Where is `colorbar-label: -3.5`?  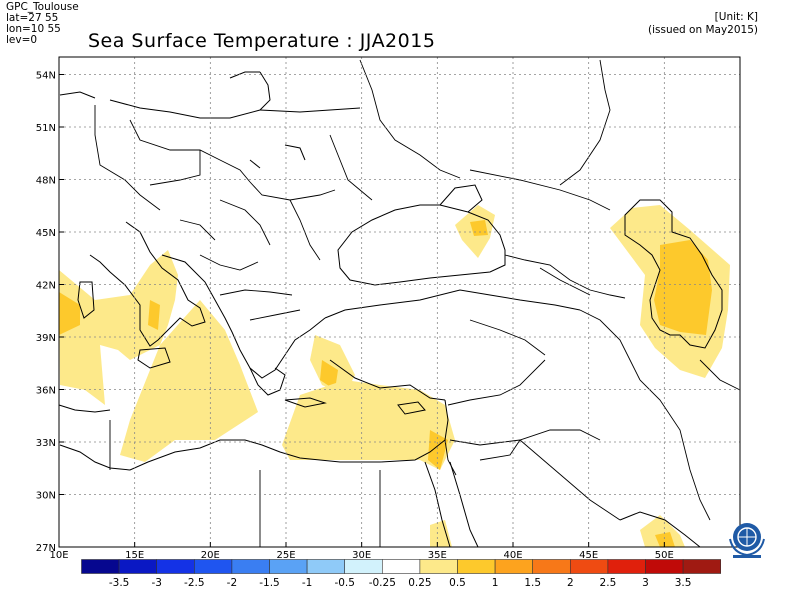
colorbar-label: -3.5 is located at coordinates (119, 583).